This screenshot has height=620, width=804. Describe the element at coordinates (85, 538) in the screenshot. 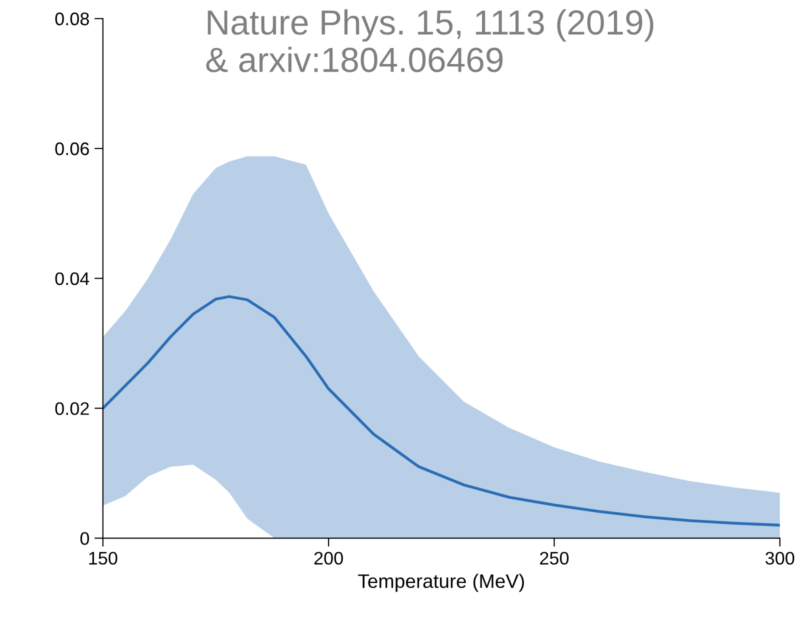

I see `y-tick-label: 0` at that location.